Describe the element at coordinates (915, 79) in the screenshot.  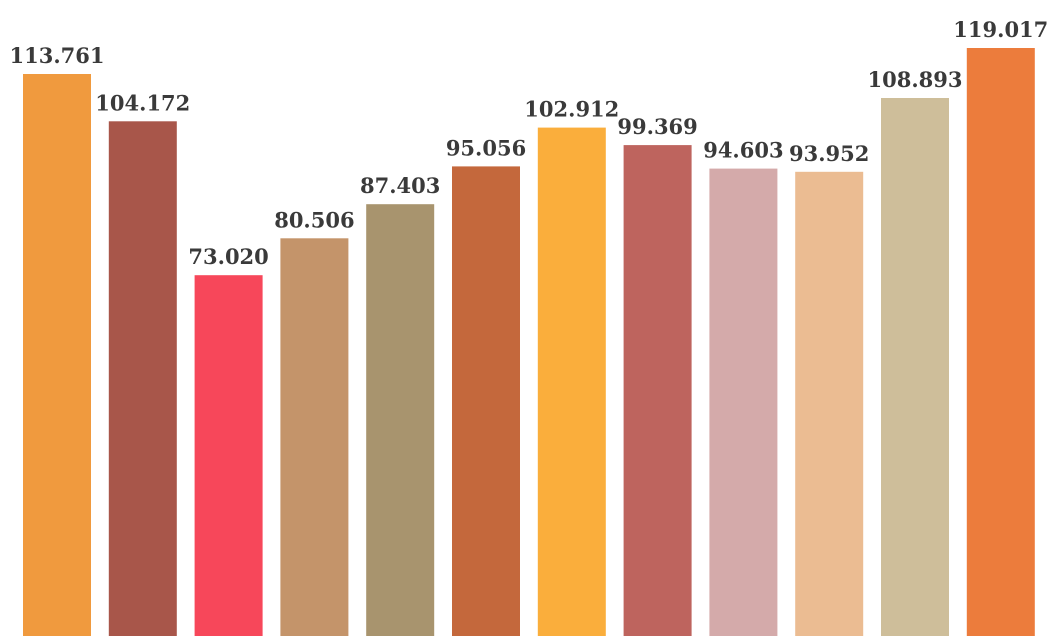
I see `bar-value-label-11: 108.893` at that location.